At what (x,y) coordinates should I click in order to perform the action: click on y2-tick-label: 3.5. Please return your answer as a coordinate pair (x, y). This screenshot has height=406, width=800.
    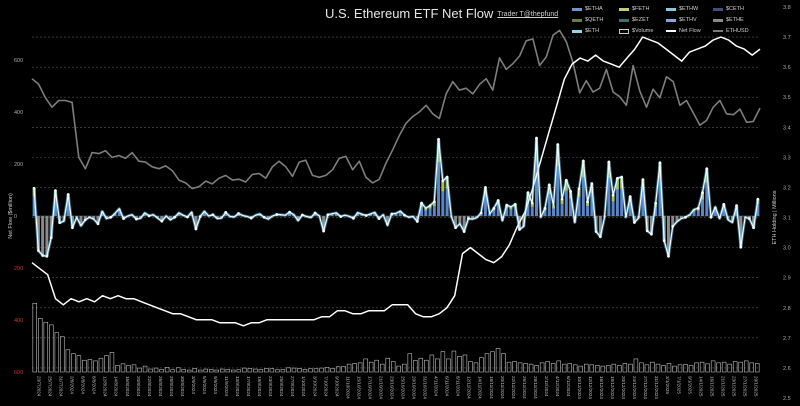
    Looking at the image, I should click on (787, 98).